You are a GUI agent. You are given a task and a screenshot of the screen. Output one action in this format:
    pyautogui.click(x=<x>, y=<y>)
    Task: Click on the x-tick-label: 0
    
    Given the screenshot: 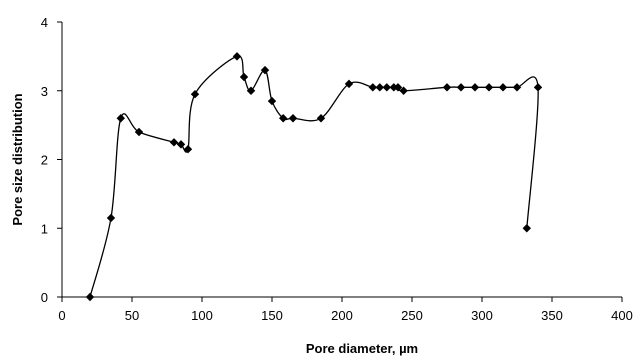 What is the action you would take?
    pyautogui.click(x=61, y=315)
    